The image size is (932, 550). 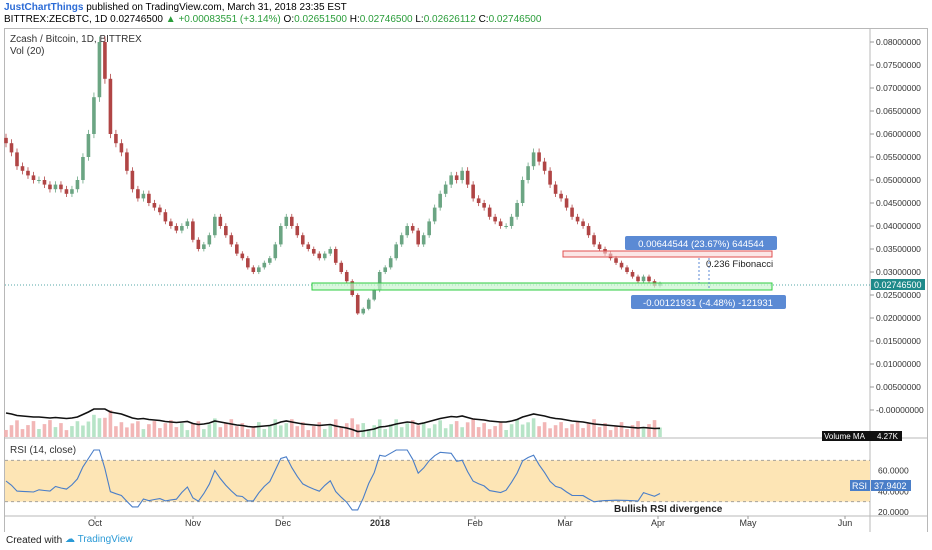 I want to click on tradingview-logo: ☁ TradingView, so click(x=99, y=539).